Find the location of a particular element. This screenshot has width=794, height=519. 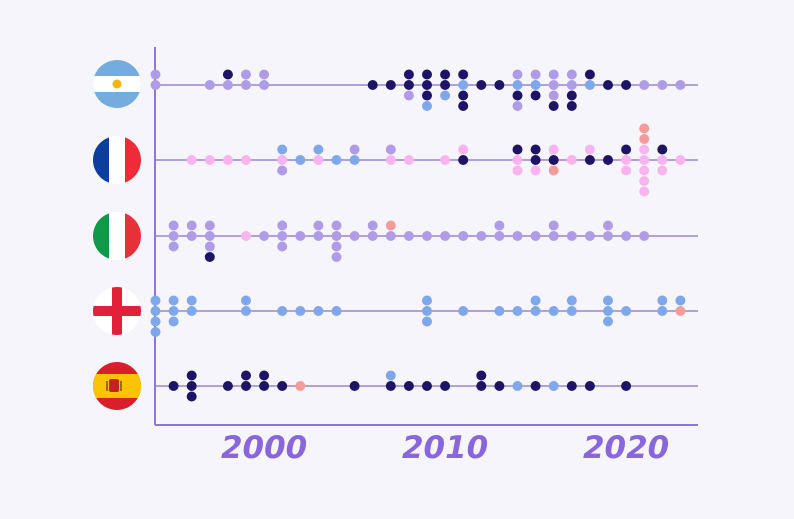

row-flags is located at coordinates (117, 235).